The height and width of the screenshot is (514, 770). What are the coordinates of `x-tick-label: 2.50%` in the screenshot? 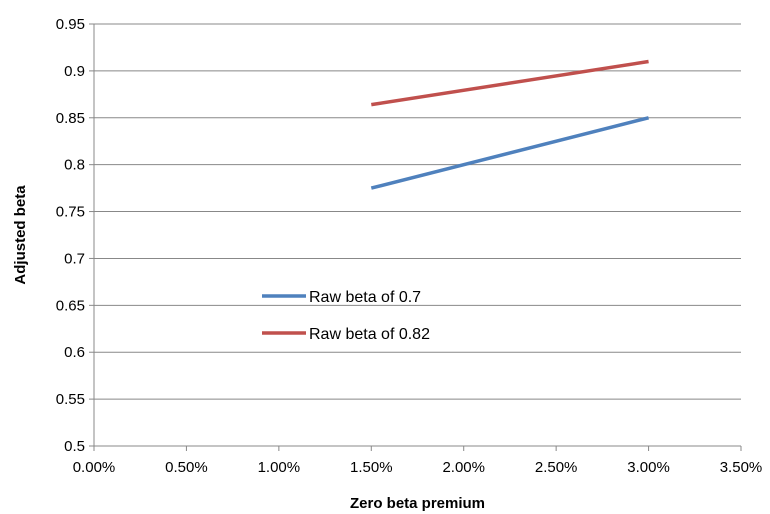 It's located at (556, 467).